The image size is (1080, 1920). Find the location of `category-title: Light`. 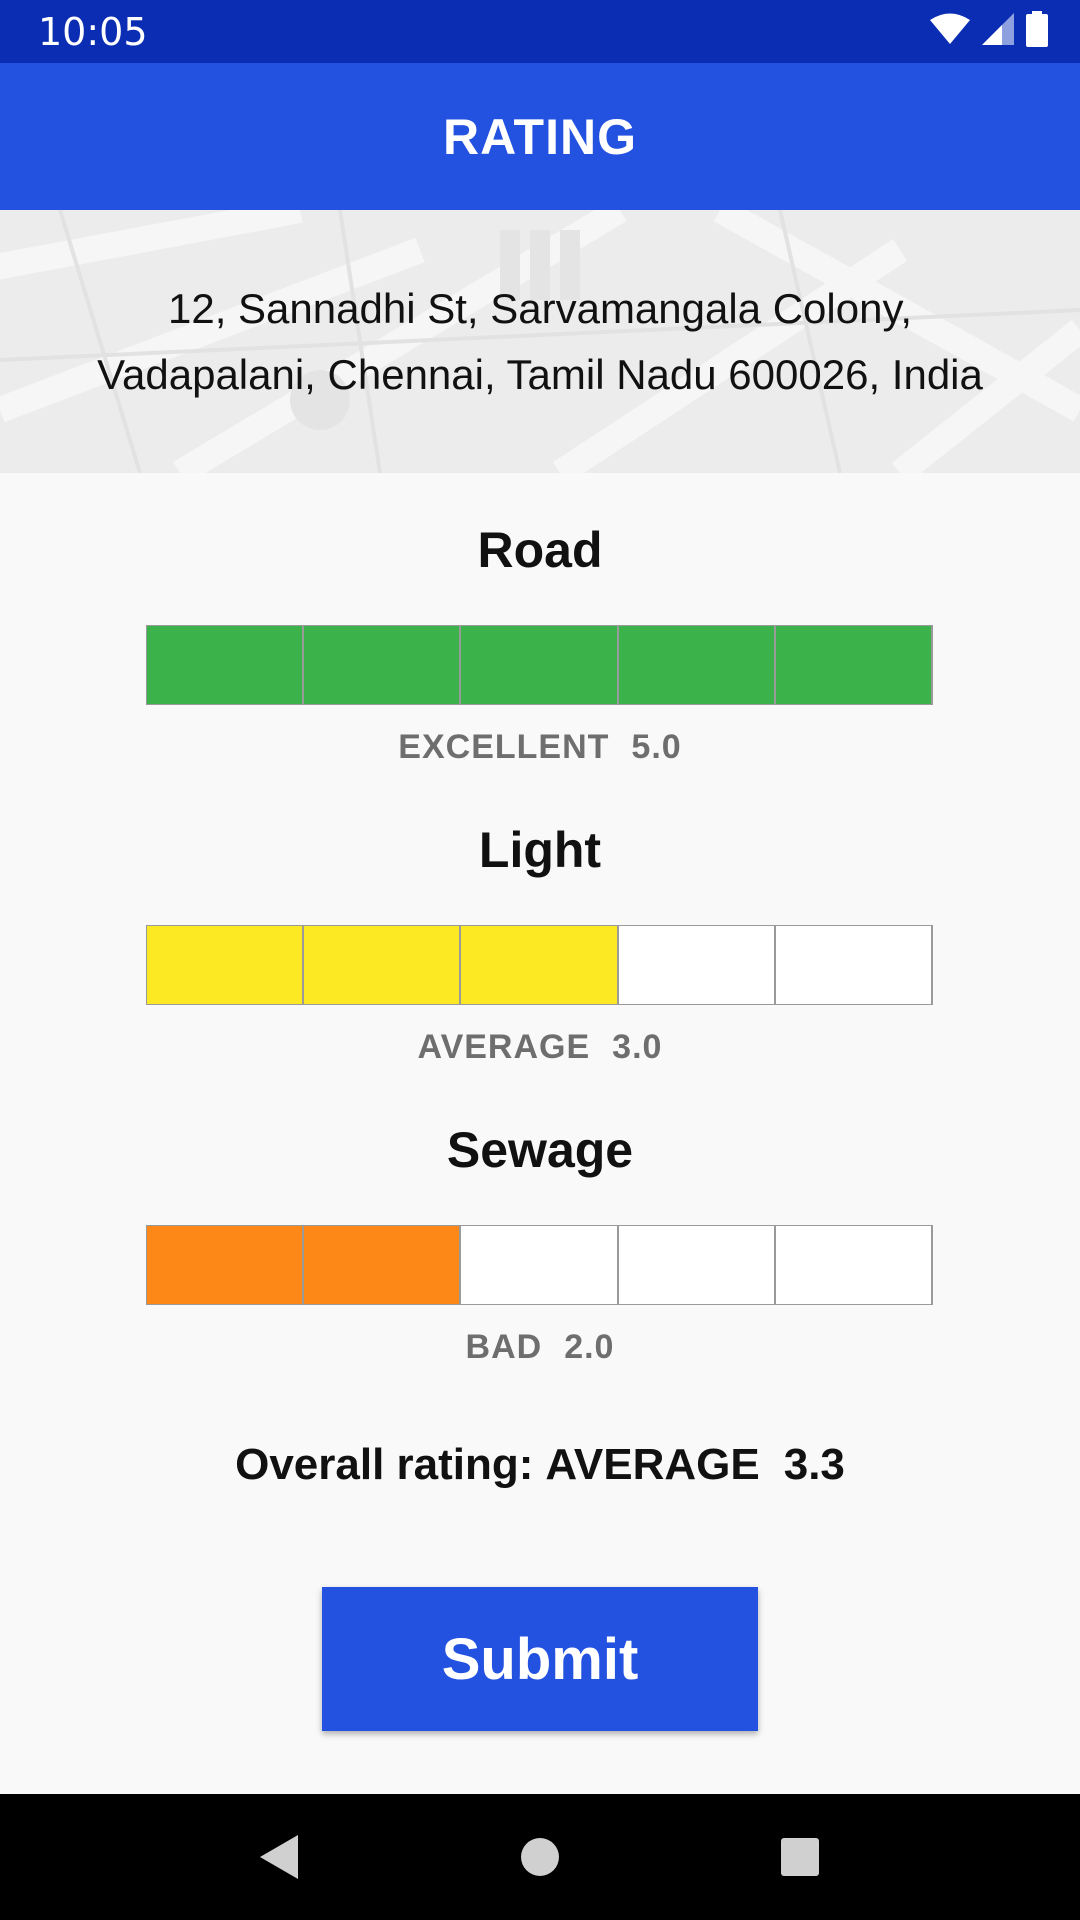

category-title: Light is located at coordinates (540, 850).